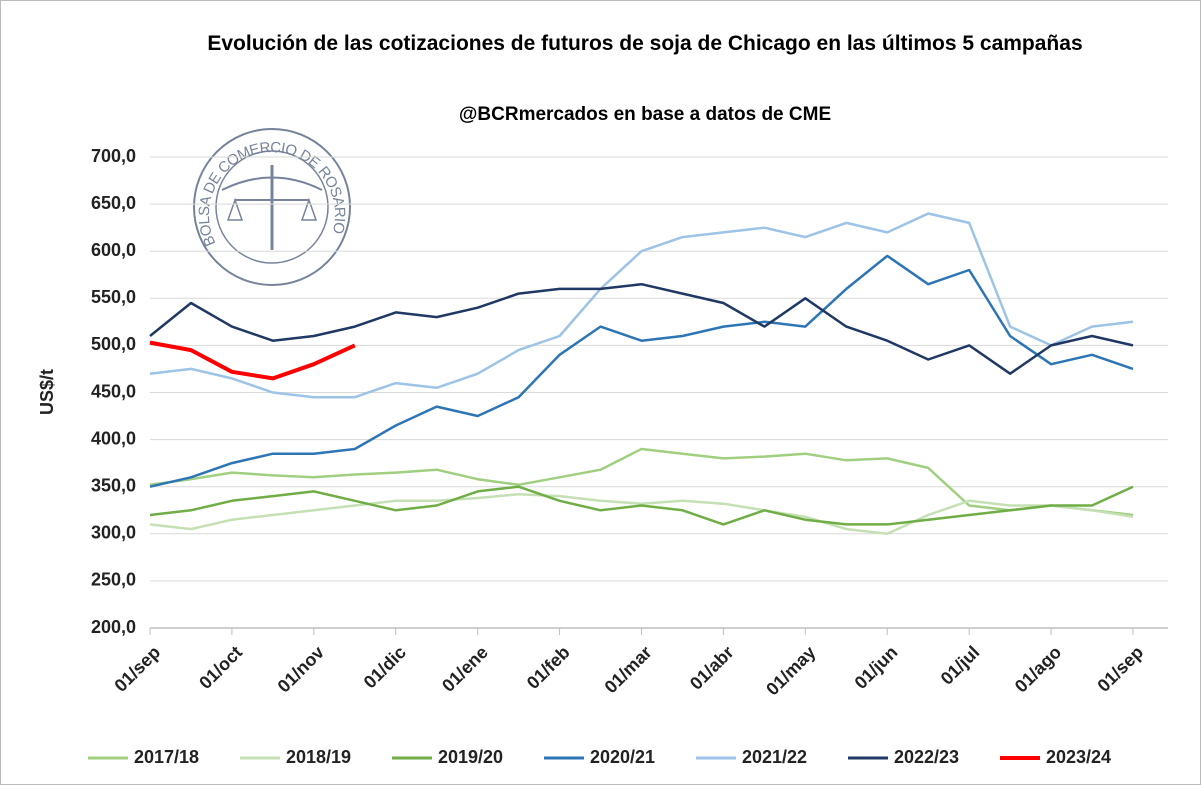 The height and width of the screenshot is (785, 1201). Describe the element at coordinates (622, 757) in the screenshot. I see `legend-label: 2020/21` at that location.